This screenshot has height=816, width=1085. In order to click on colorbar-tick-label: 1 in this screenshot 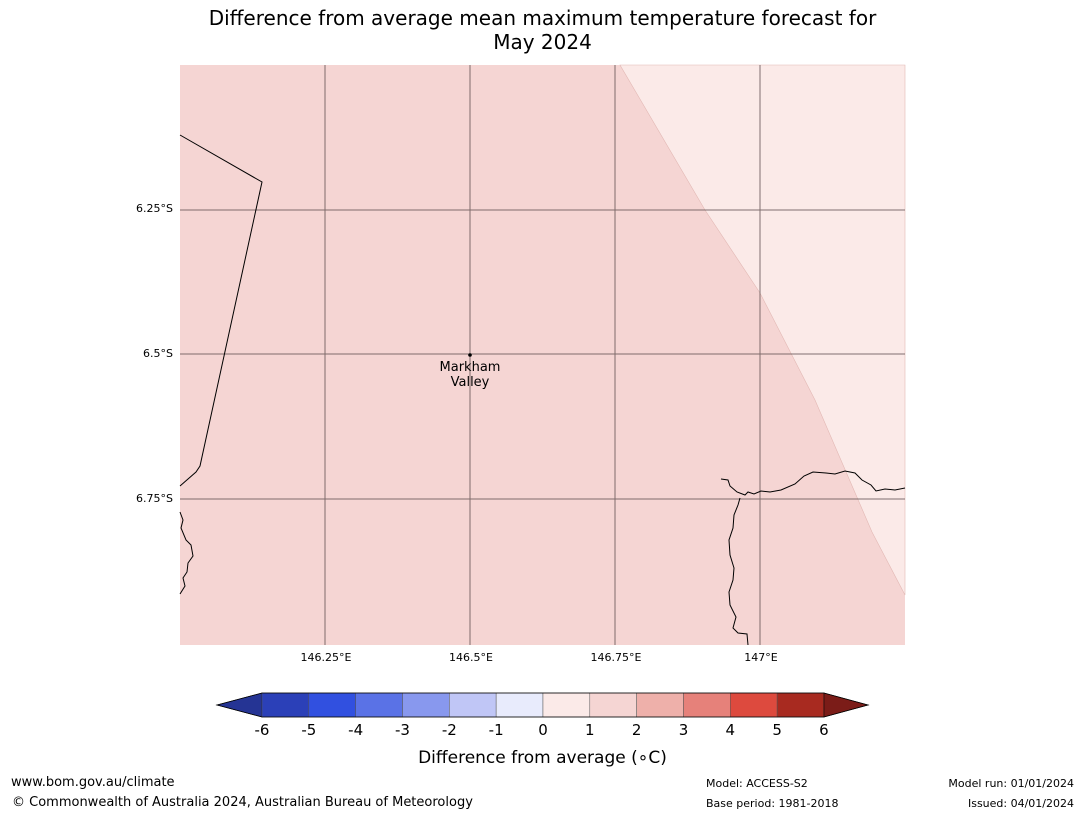, I will do `click(590, 730)`.